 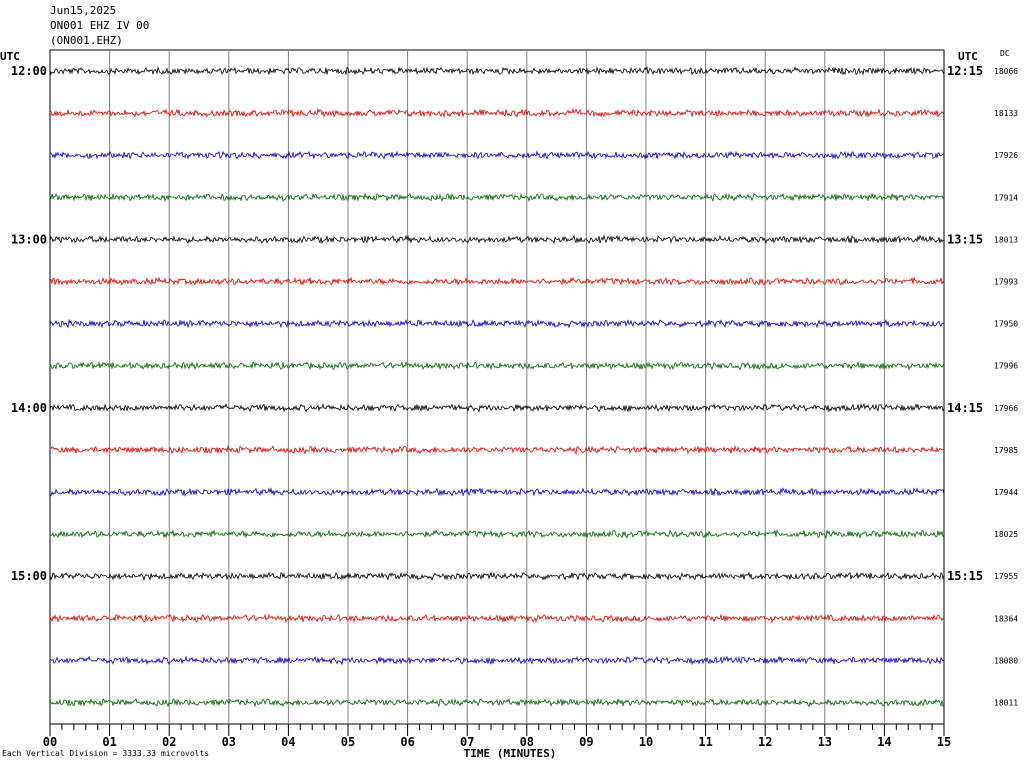 I want to click on x-axis-label: TIME (MINUTES), so click(x=510, y=753).